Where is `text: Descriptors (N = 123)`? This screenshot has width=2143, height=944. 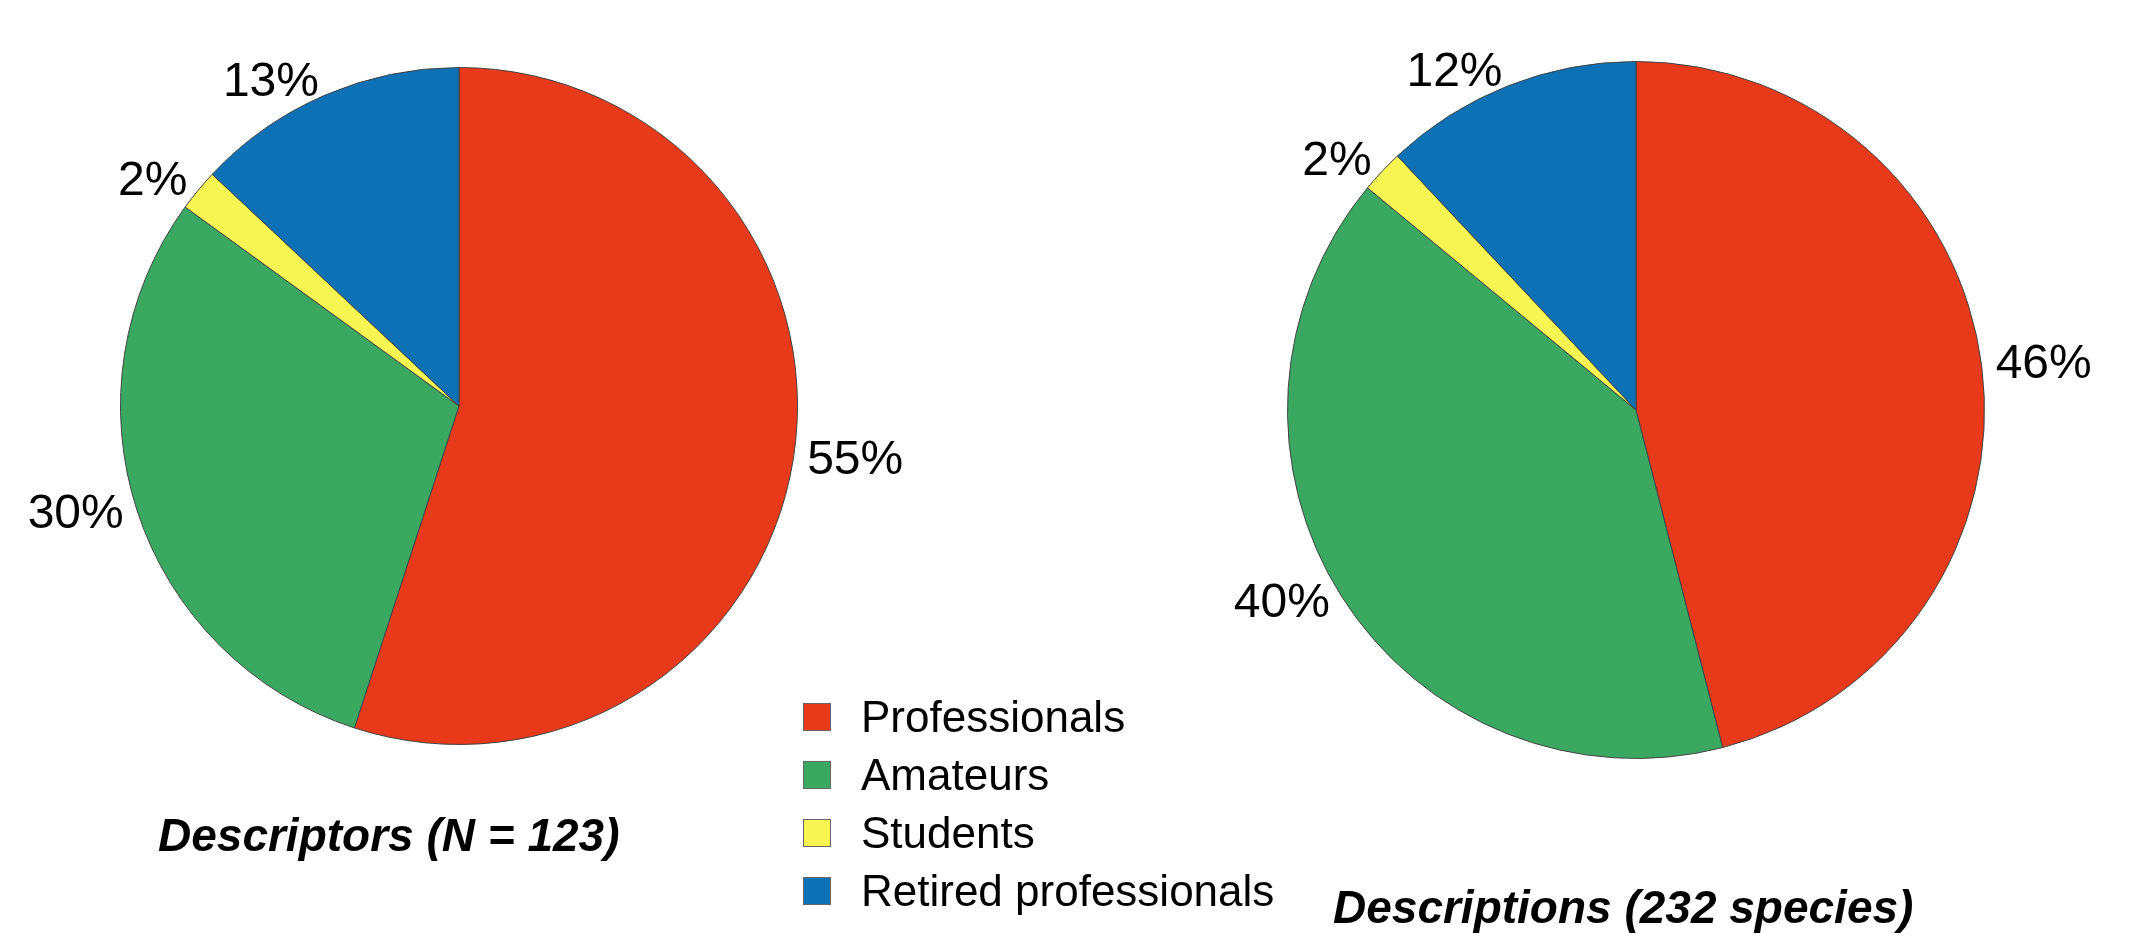 text: Descriptors (N = 123) is located at coordinates (389, 835).